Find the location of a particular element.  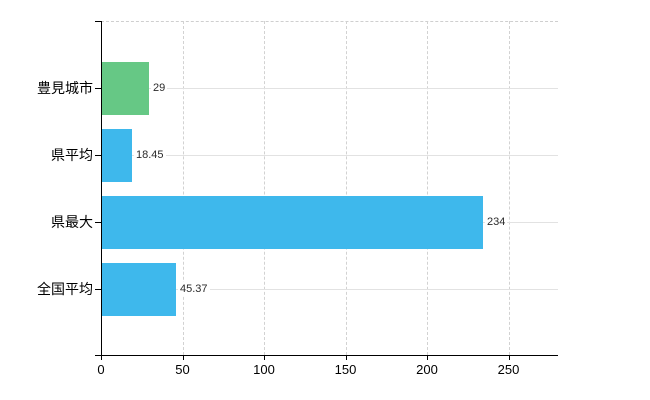

x-tick-label-150: 150 is located at coordinates (345, 369).